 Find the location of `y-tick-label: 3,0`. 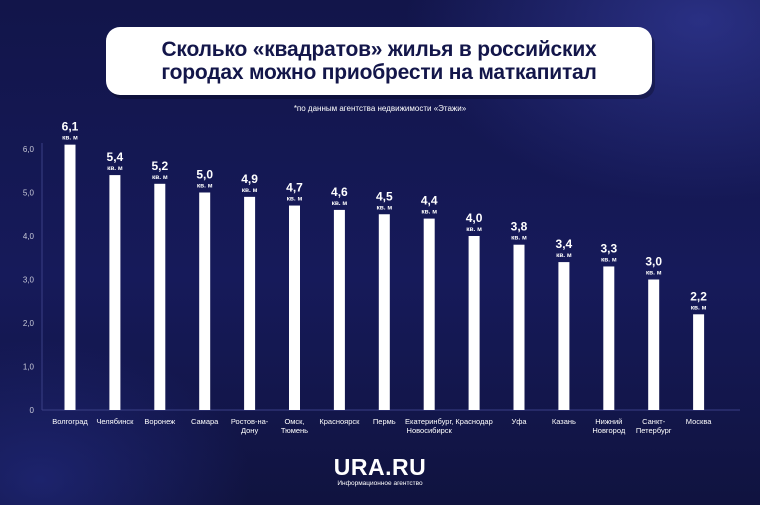

y-tick-label: 3,0 is located at coordinates (29, 280).